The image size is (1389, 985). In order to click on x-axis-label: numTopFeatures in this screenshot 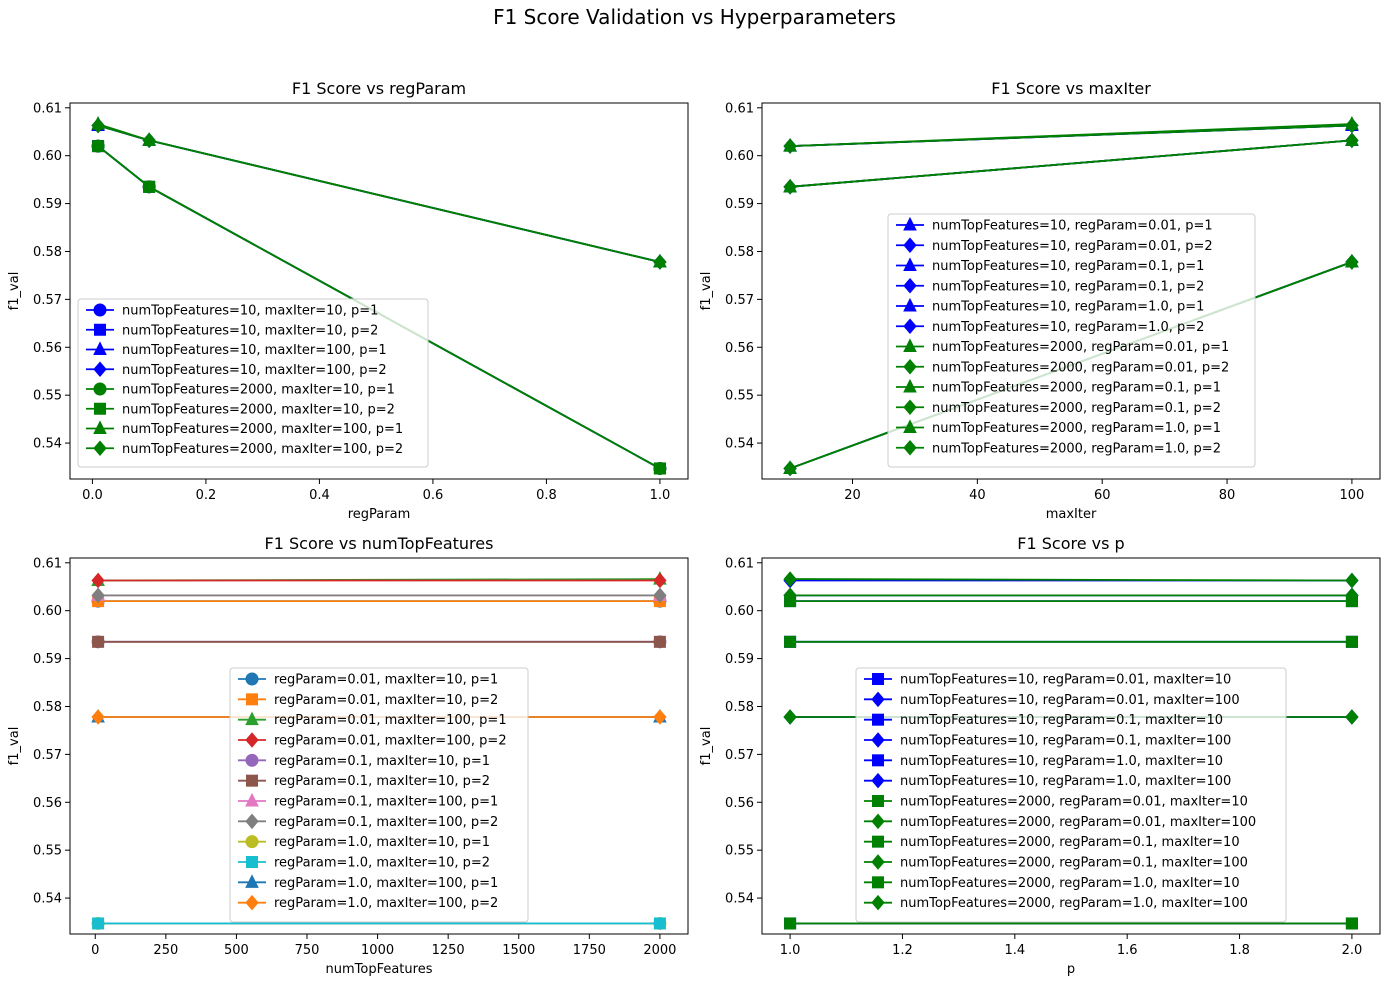, I will do `click(379, 969)`.